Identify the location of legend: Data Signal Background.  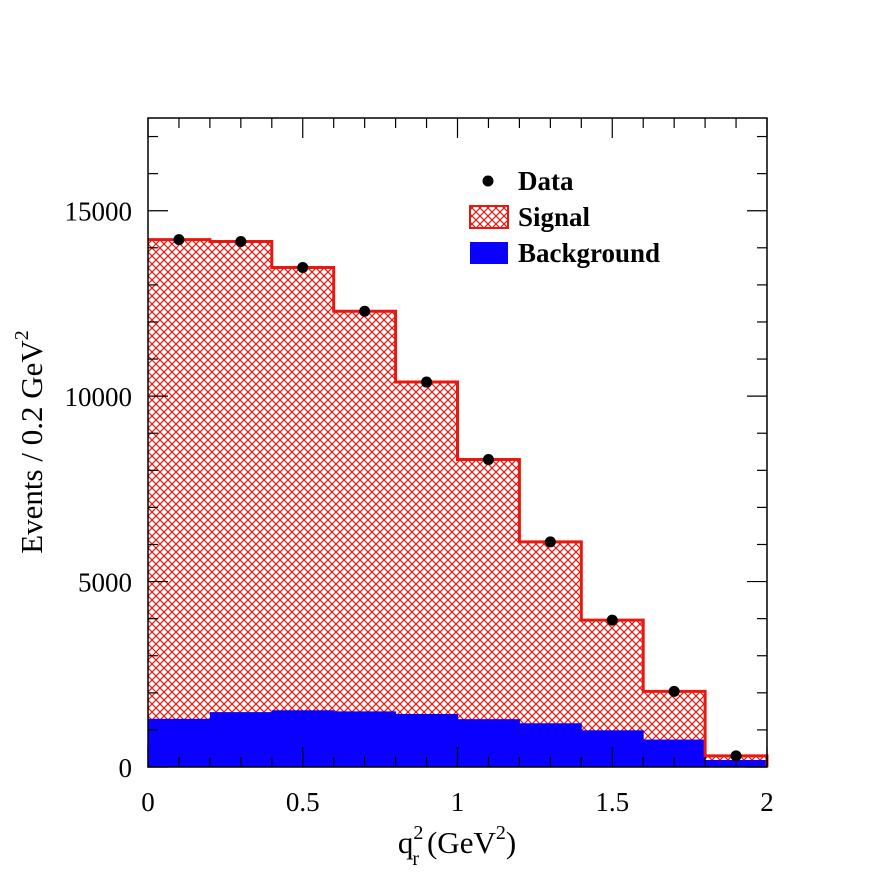
(564, 217).